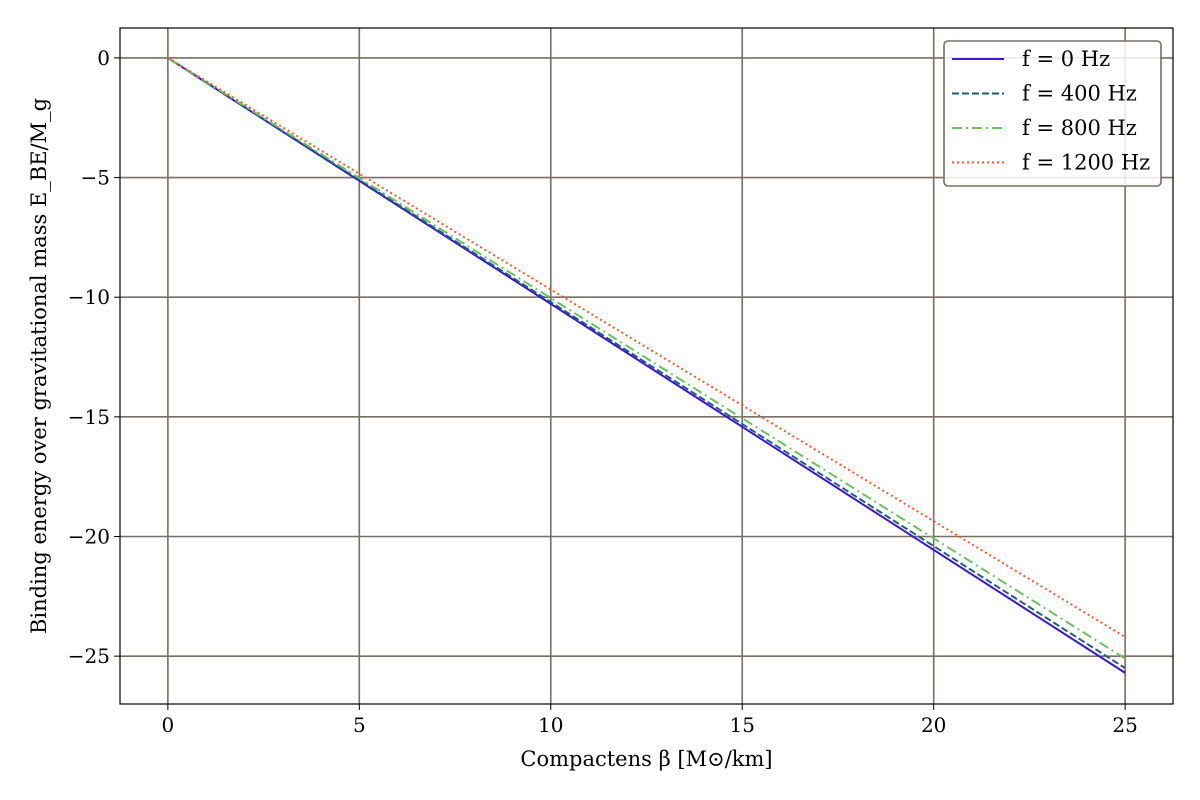 The image size is (1200, 800). Describe the element at coordinates (933, 725) in the screenshot. I see `x-tick-label: 20` at that location.